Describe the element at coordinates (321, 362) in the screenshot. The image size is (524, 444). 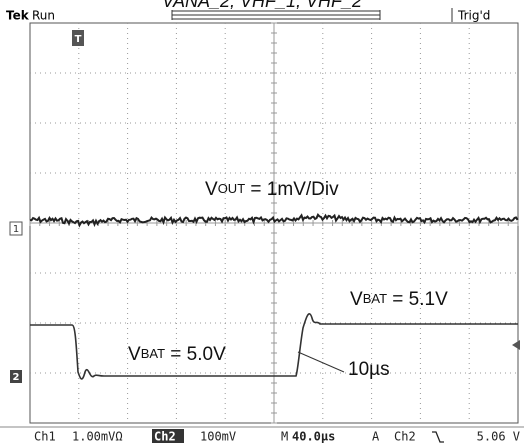
I see `annotation-pointer` at that location.